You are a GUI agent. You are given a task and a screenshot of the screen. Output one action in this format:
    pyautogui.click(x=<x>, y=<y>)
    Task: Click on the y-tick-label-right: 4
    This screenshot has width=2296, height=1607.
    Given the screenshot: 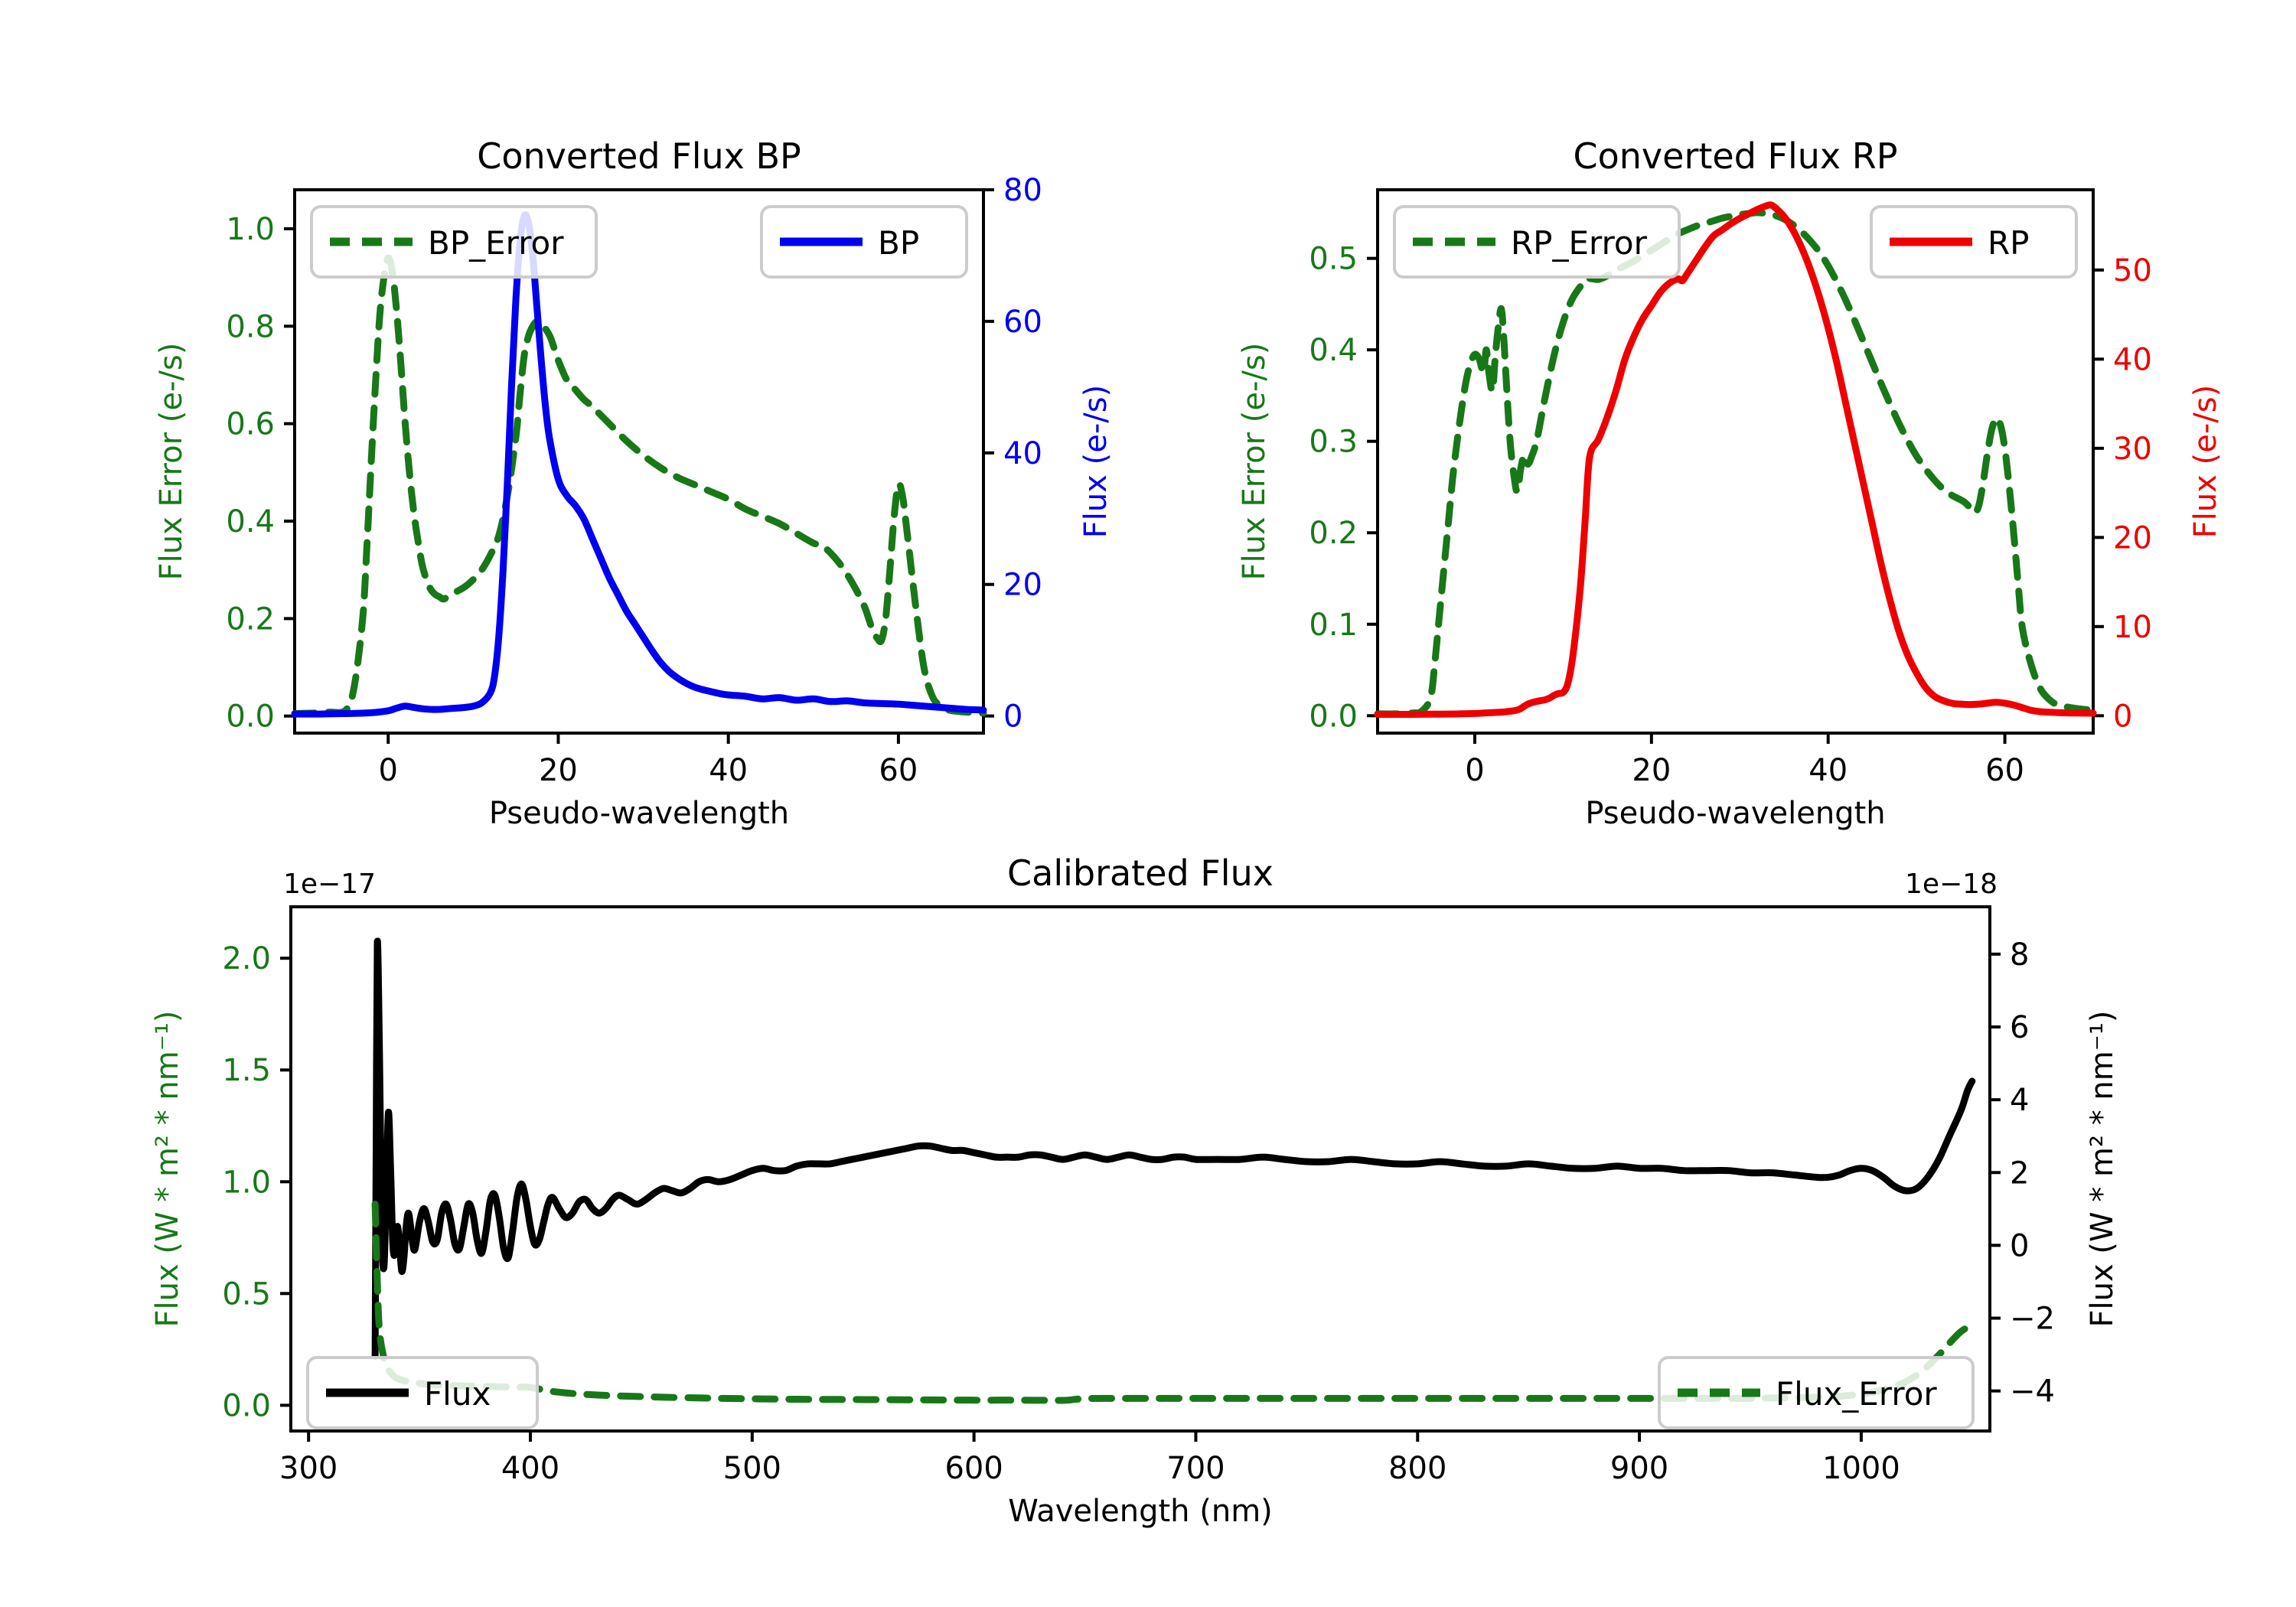 What is the action you would take?
    pyautogui.click(x=2019, y=1100)
    